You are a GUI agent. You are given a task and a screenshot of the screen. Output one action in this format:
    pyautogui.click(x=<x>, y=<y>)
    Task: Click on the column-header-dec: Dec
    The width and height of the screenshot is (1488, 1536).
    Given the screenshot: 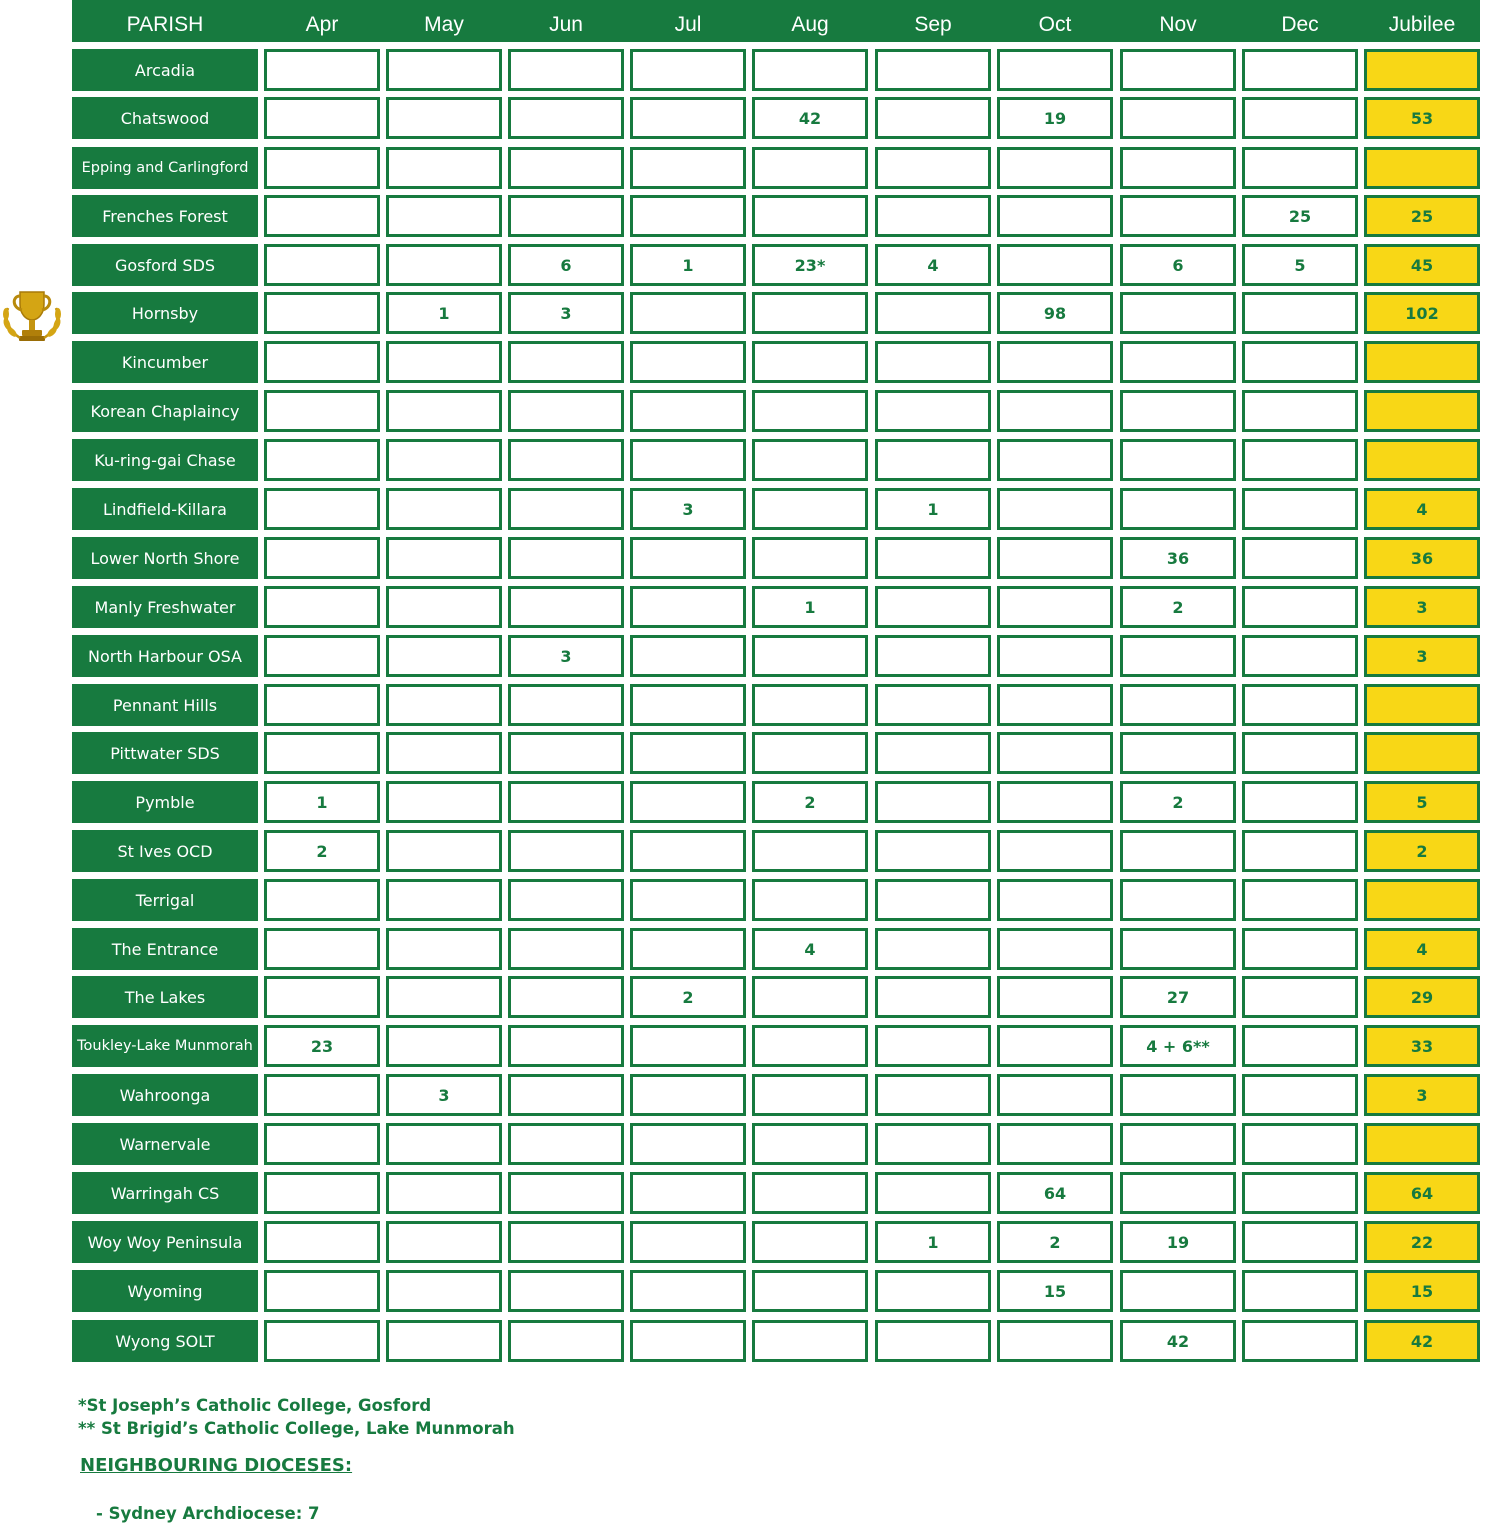 What is the action you would take?
    pyautogui.click(x=1300, y=24)
    